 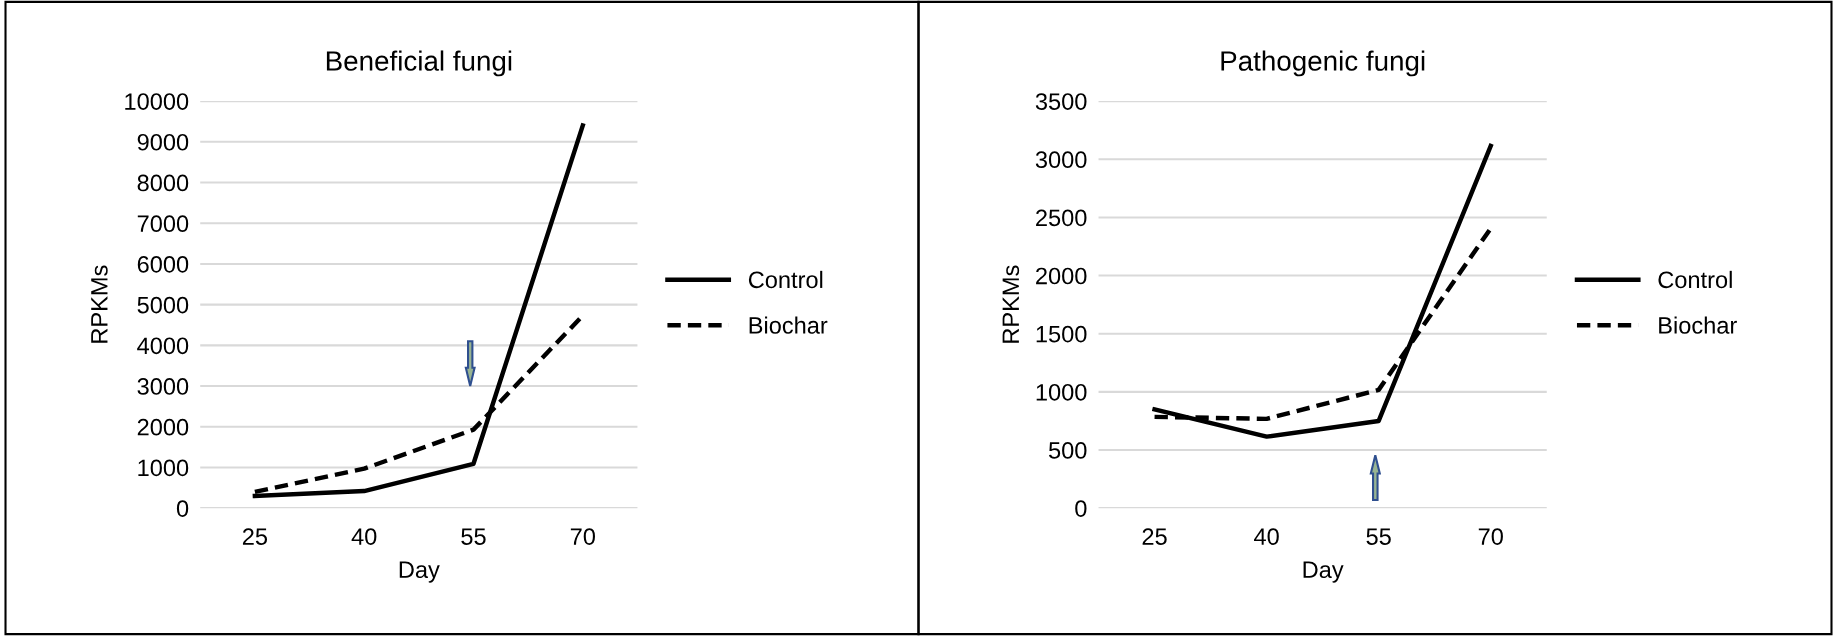 What do you see at coordinates (1061, 101) in the screenshot?
I see `y-tick-label: 3500` at bounding box center [1061, 101].